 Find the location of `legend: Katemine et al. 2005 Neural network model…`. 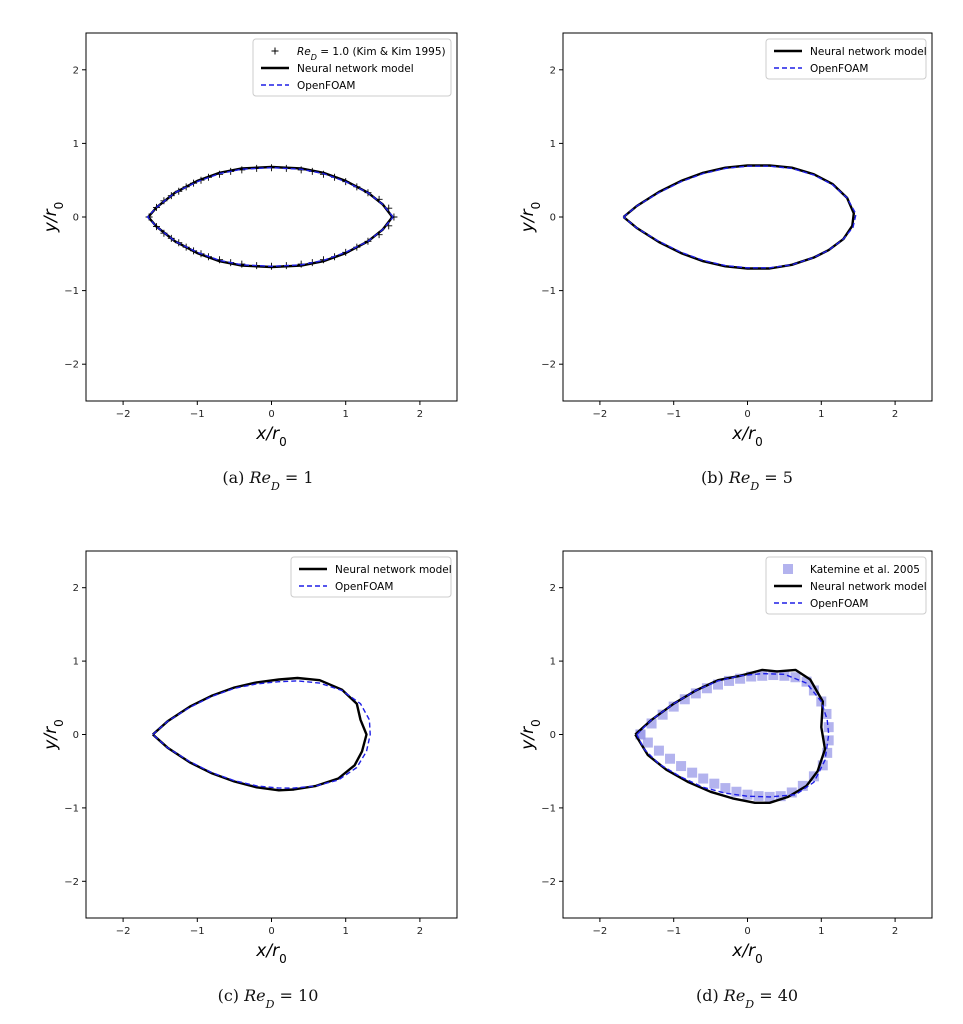

legend: Katemine et al. 2005 Neural network model… is located at coordinates (846, 585).